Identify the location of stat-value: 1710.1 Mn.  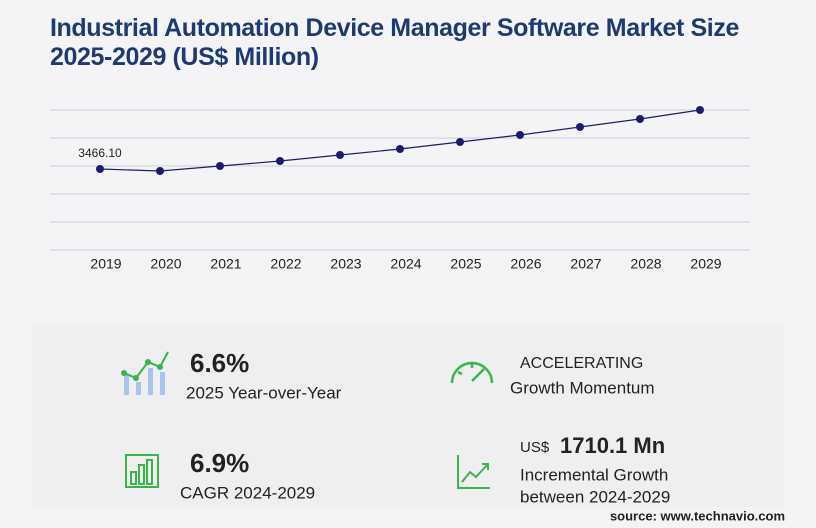
(612, 445).